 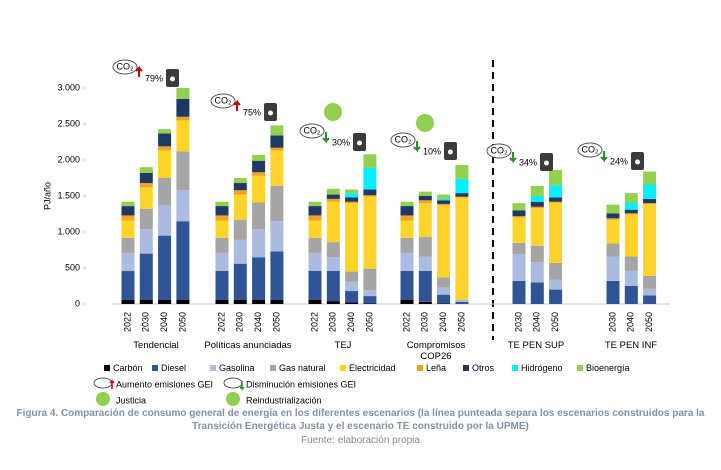 What do you see at coordinates (343, 345) in the screenshot?
I see `group-label: TEJ` at bounding box center [343, 345].